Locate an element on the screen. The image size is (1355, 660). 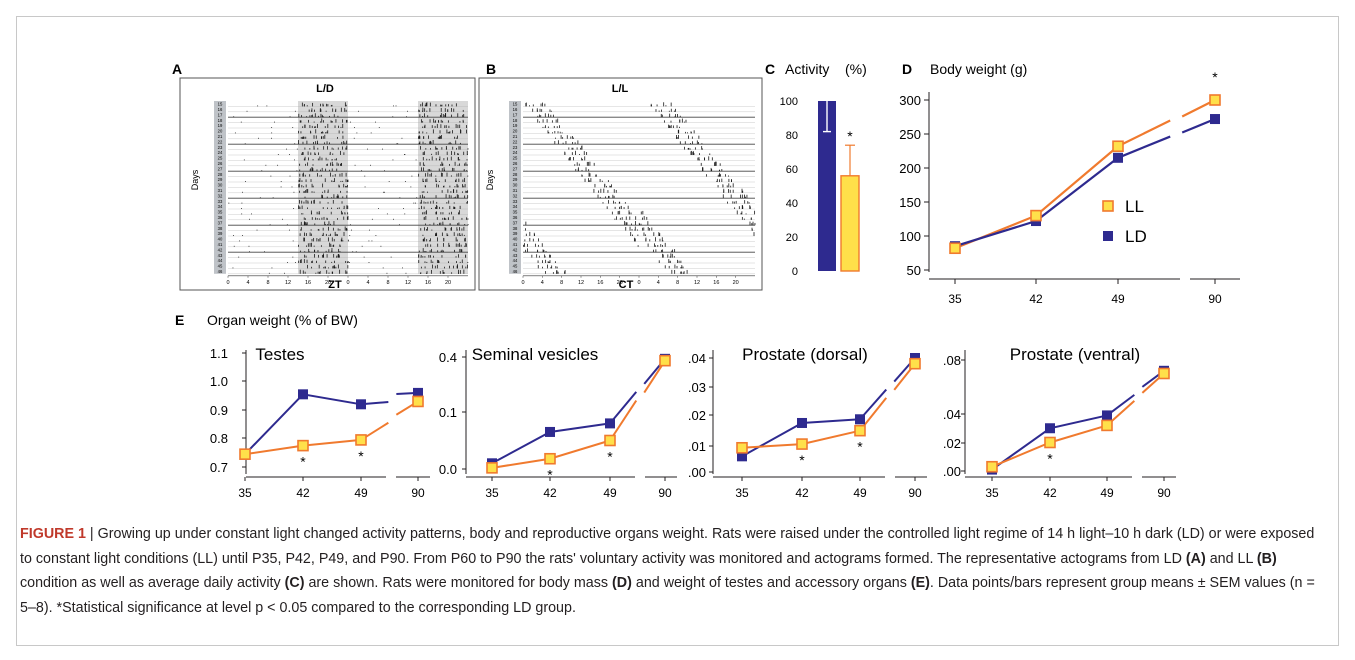
panel-a-ylabel: Days is located at coordinates (195, 179).